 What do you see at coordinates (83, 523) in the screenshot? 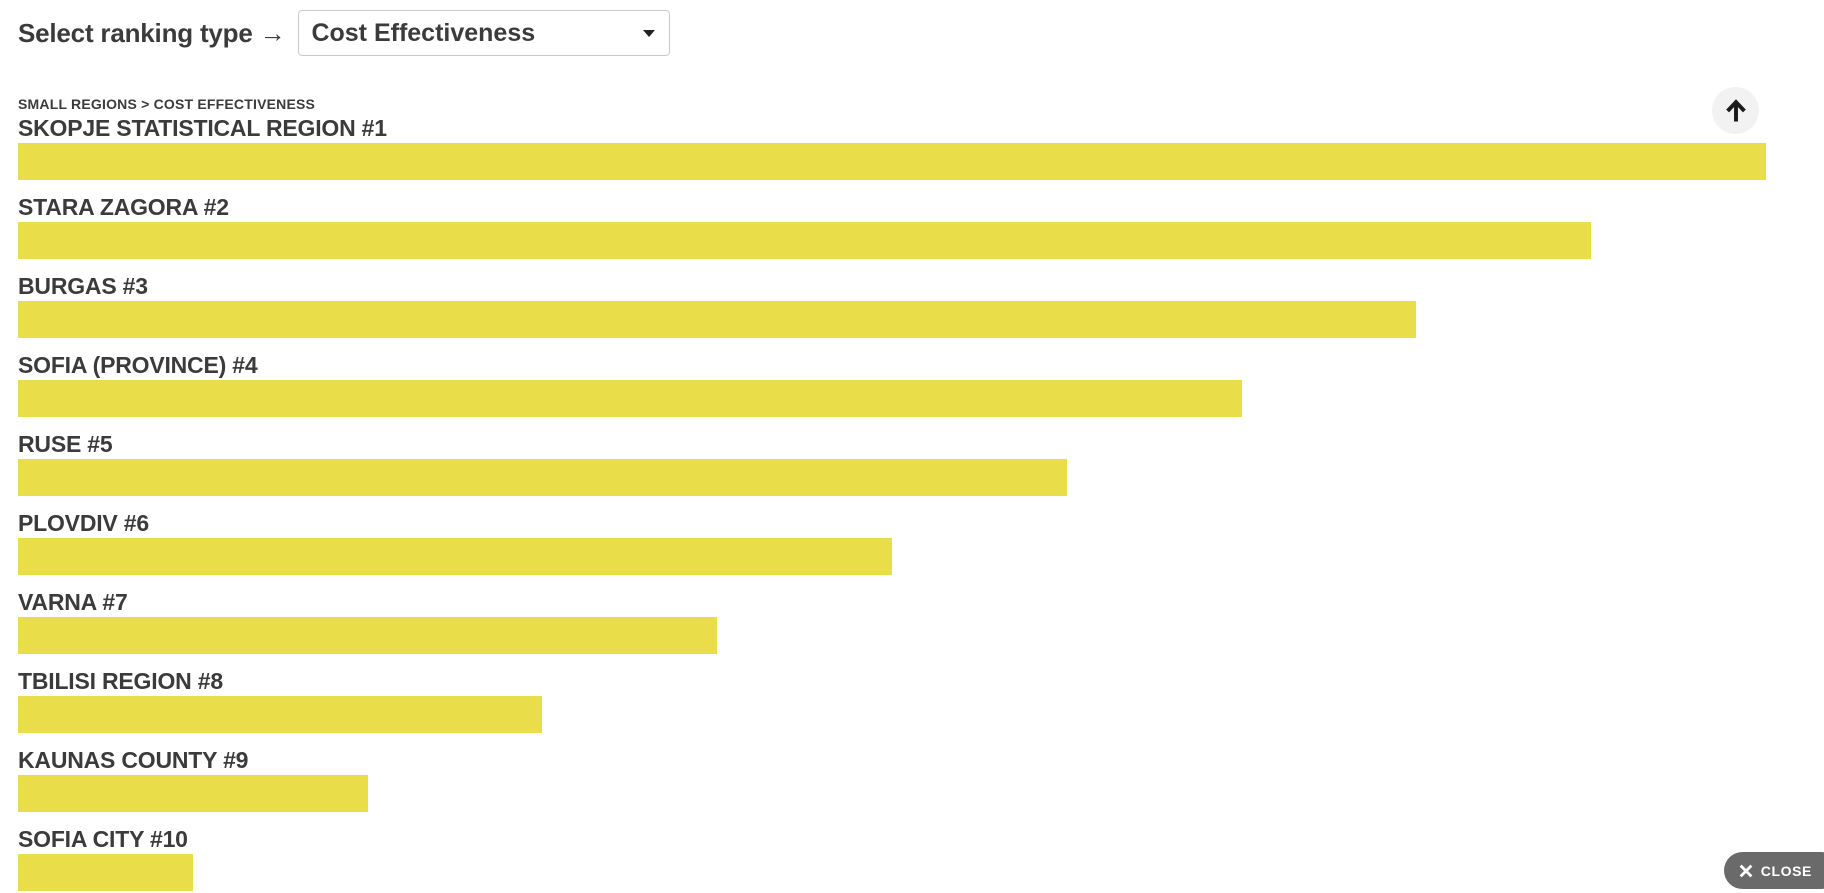
I see `region-label: PLOVDIV #6` at bounding box center [83, 523].